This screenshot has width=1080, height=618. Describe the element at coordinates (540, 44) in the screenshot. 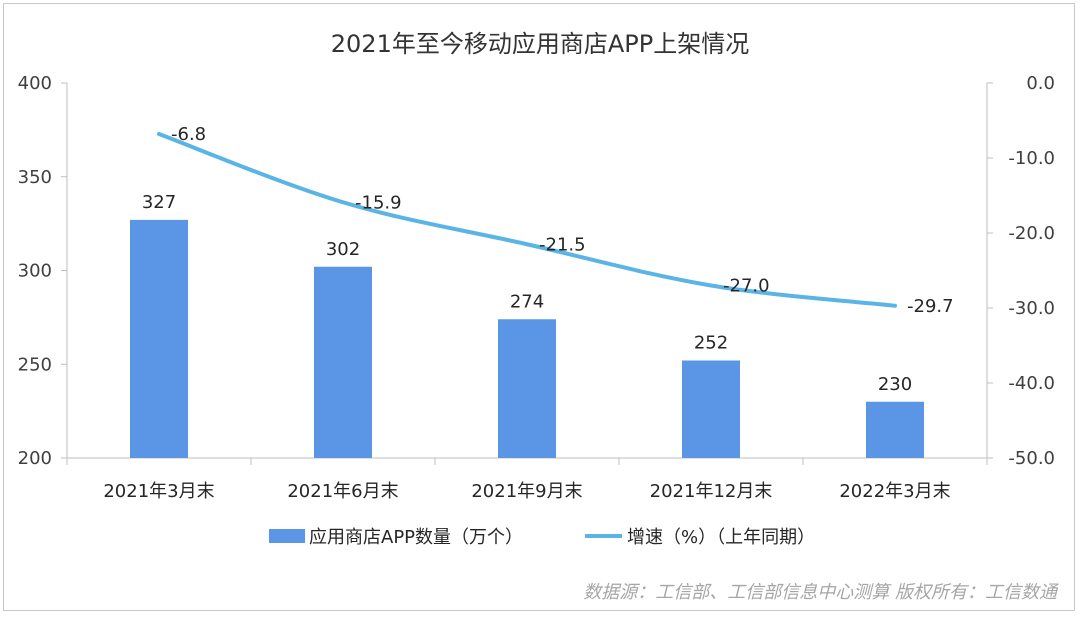

I see `chart-title: 2021年至今移动应用商店APP上架情况` at that location.